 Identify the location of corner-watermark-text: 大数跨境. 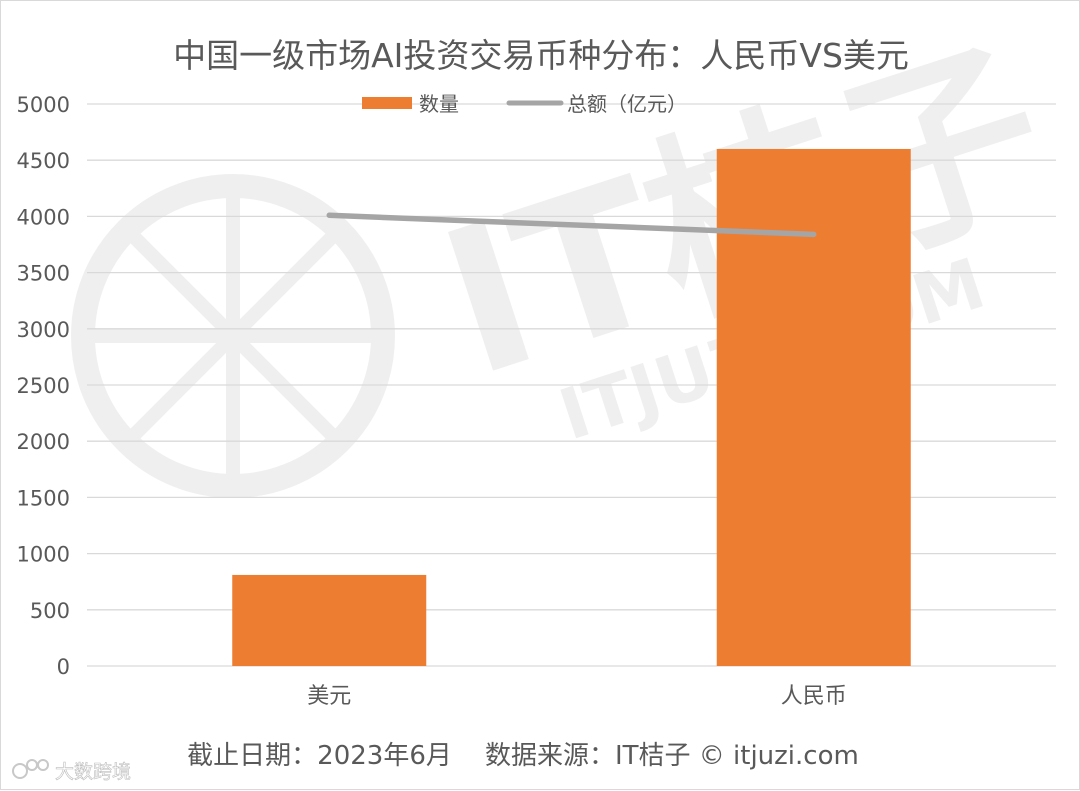
(93, 772).